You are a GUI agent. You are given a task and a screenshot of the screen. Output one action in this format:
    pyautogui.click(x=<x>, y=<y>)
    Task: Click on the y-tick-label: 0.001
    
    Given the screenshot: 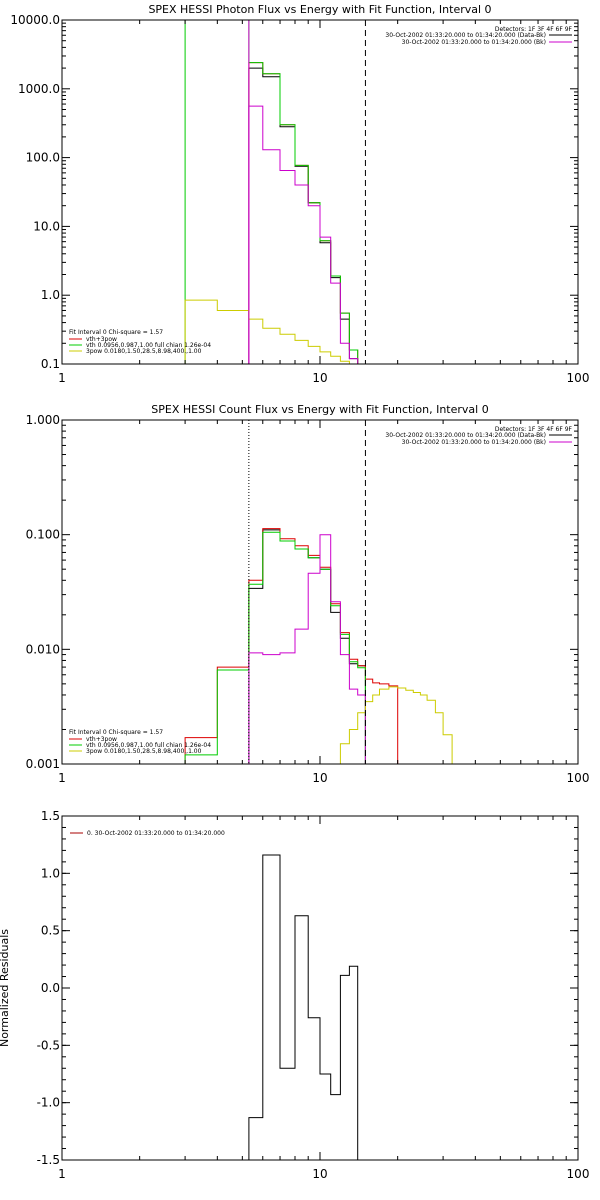 What is the action you would take?
    pyautogui.click(x=43, y=764)
    